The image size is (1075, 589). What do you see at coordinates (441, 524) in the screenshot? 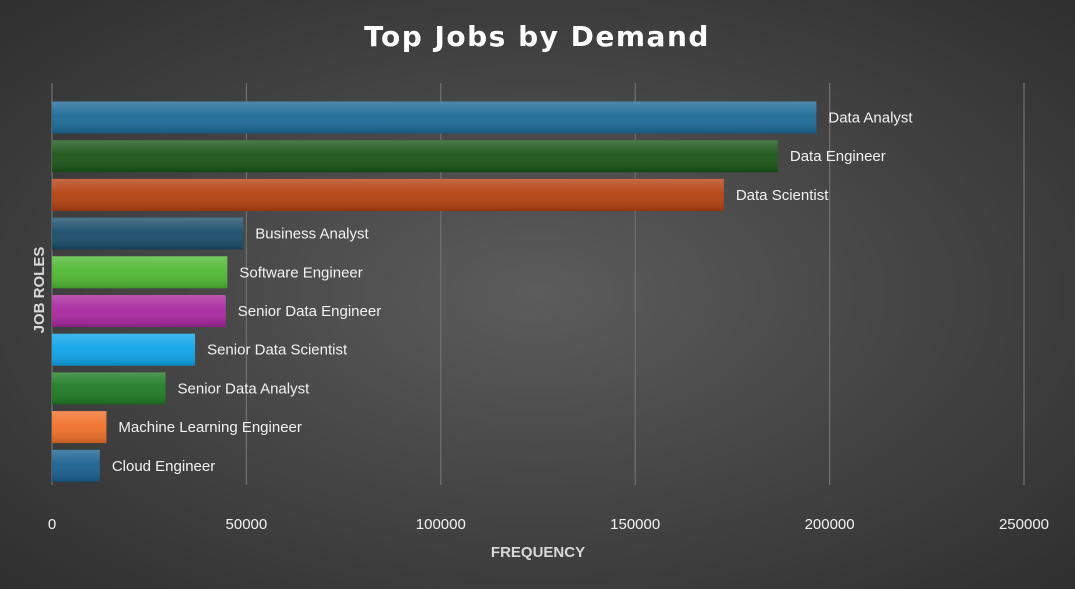
I see `x-tick-label-2: 100000` at bounding box center [441, 524].